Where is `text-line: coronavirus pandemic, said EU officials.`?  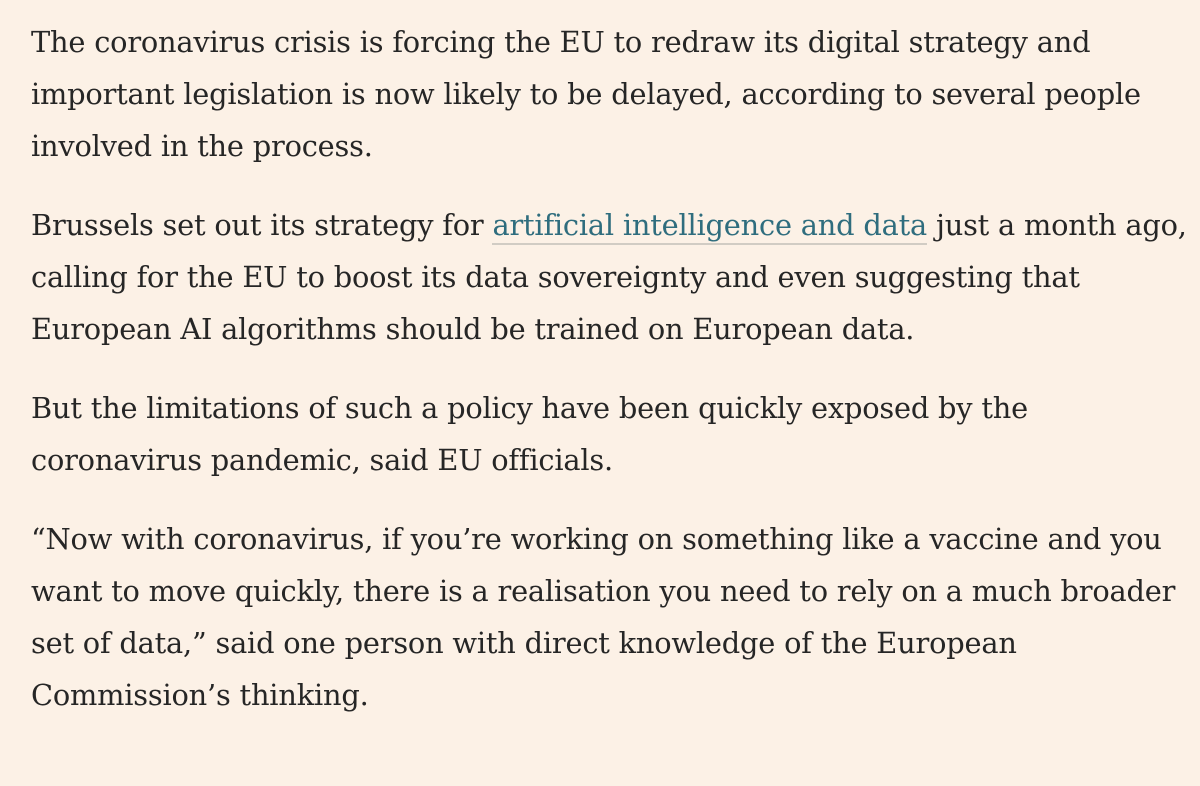 text-line: coronavirus pandemic, said EU officials. is located at coordinates (322, 460).